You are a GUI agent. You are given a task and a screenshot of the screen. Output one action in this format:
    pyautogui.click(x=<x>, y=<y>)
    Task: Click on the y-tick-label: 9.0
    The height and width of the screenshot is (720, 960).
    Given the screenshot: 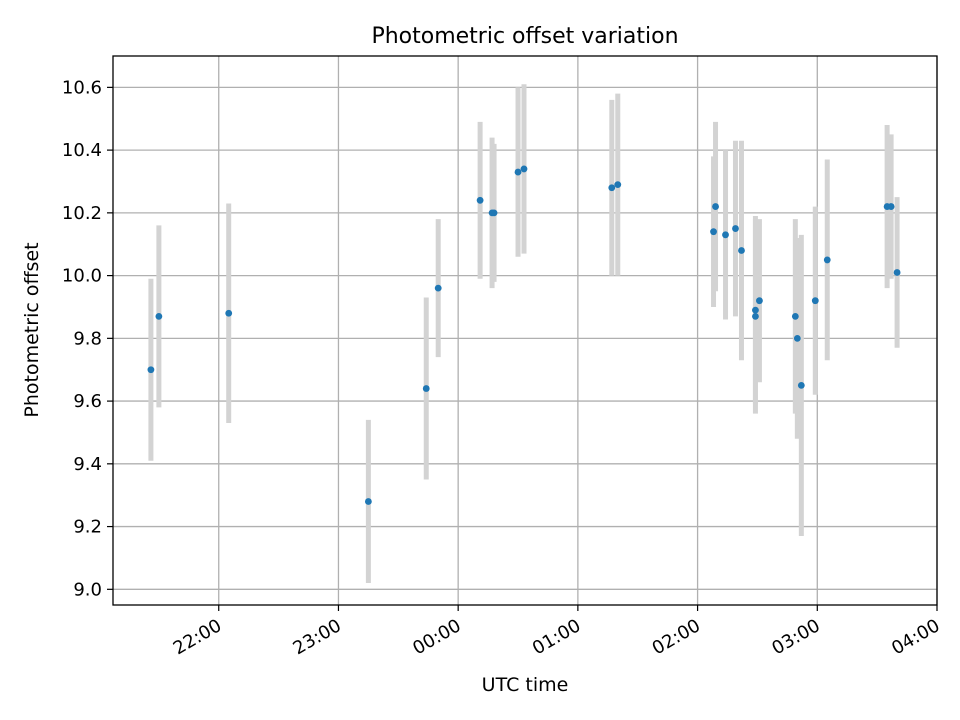 What is the action you would take?
    pyautogui.click(x=87, y=589)
    